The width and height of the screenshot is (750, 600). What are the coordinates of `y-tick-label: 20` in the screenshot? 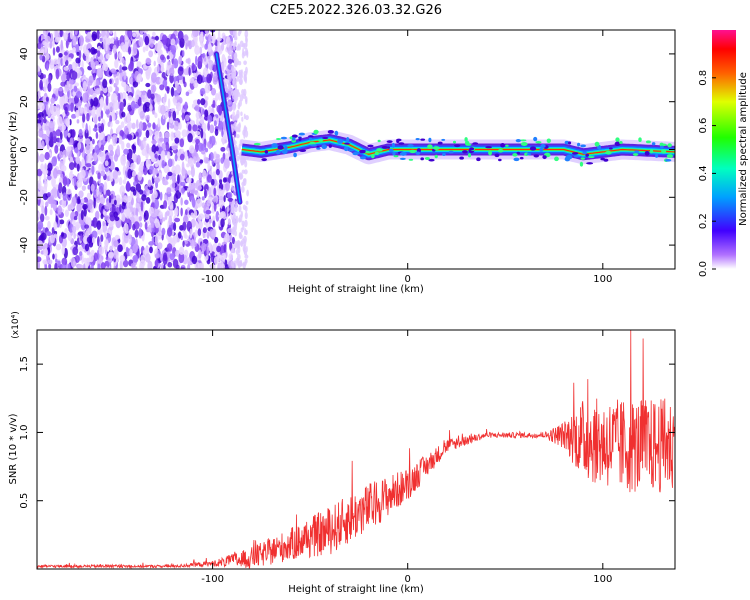 It's located at (24, 101).